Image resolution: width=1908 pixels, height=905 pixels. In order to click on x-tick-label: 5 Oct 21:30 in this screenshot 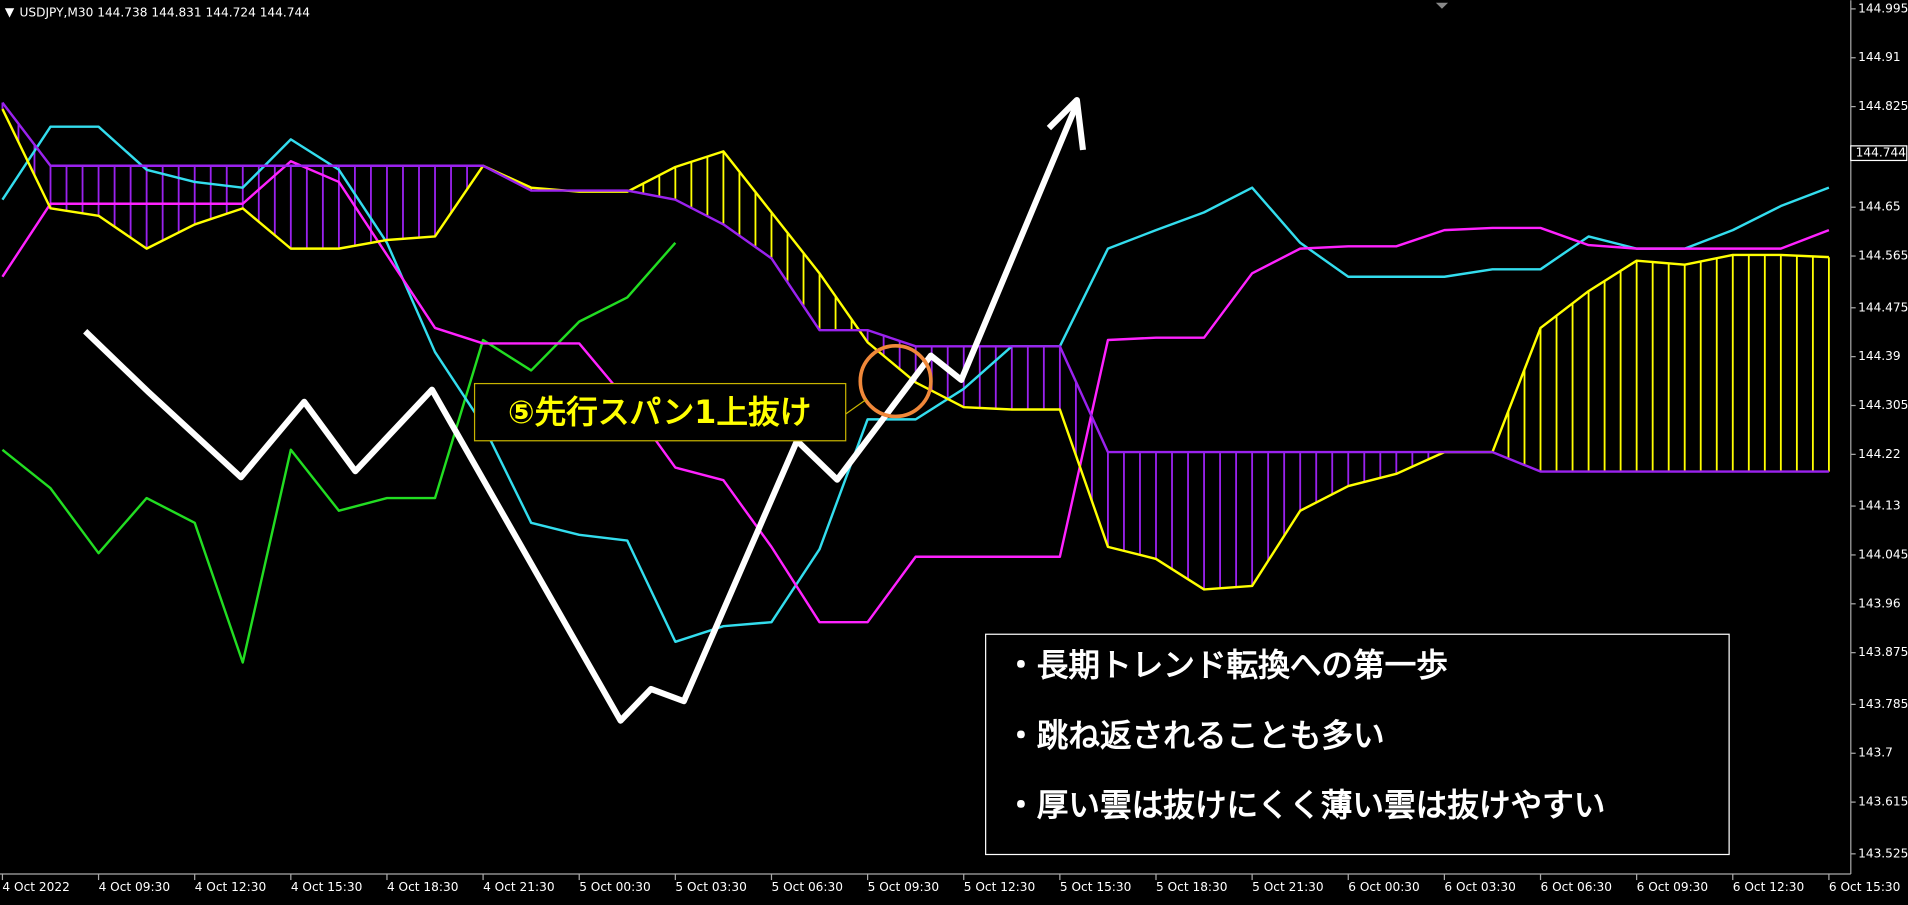, I will do `click(1288, 887)`.